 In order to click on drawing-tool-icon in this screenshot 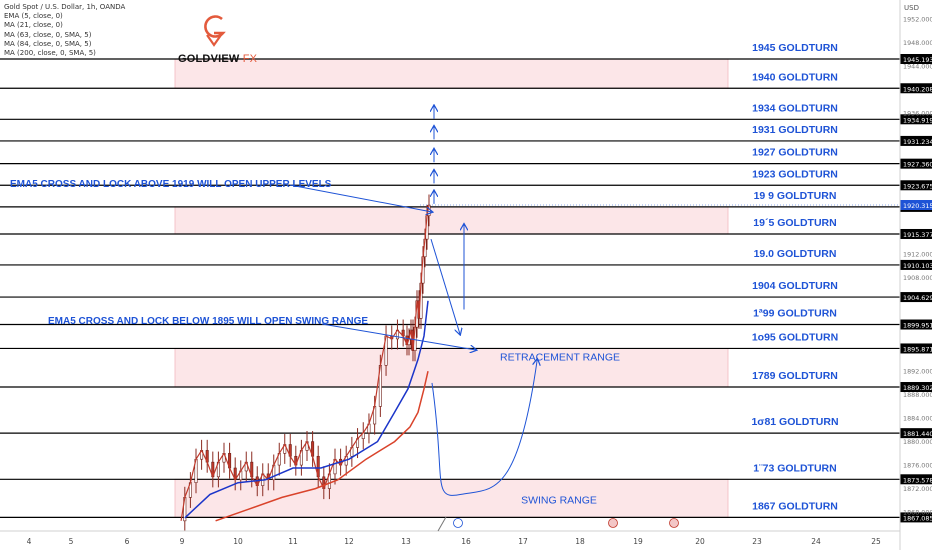, I will do `click(442, 524)`.